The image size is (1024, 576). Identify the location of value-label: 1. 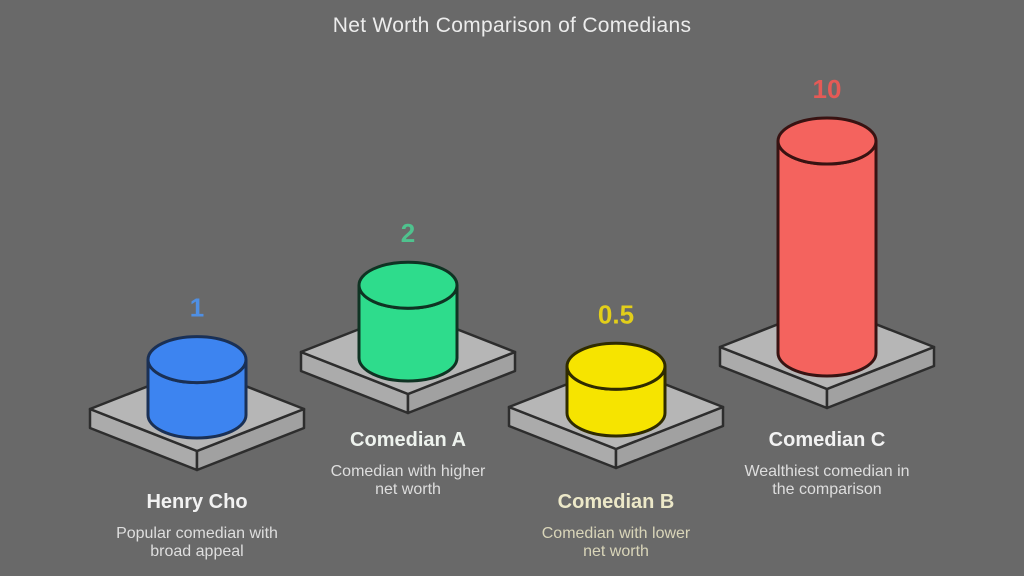
(197, 308).